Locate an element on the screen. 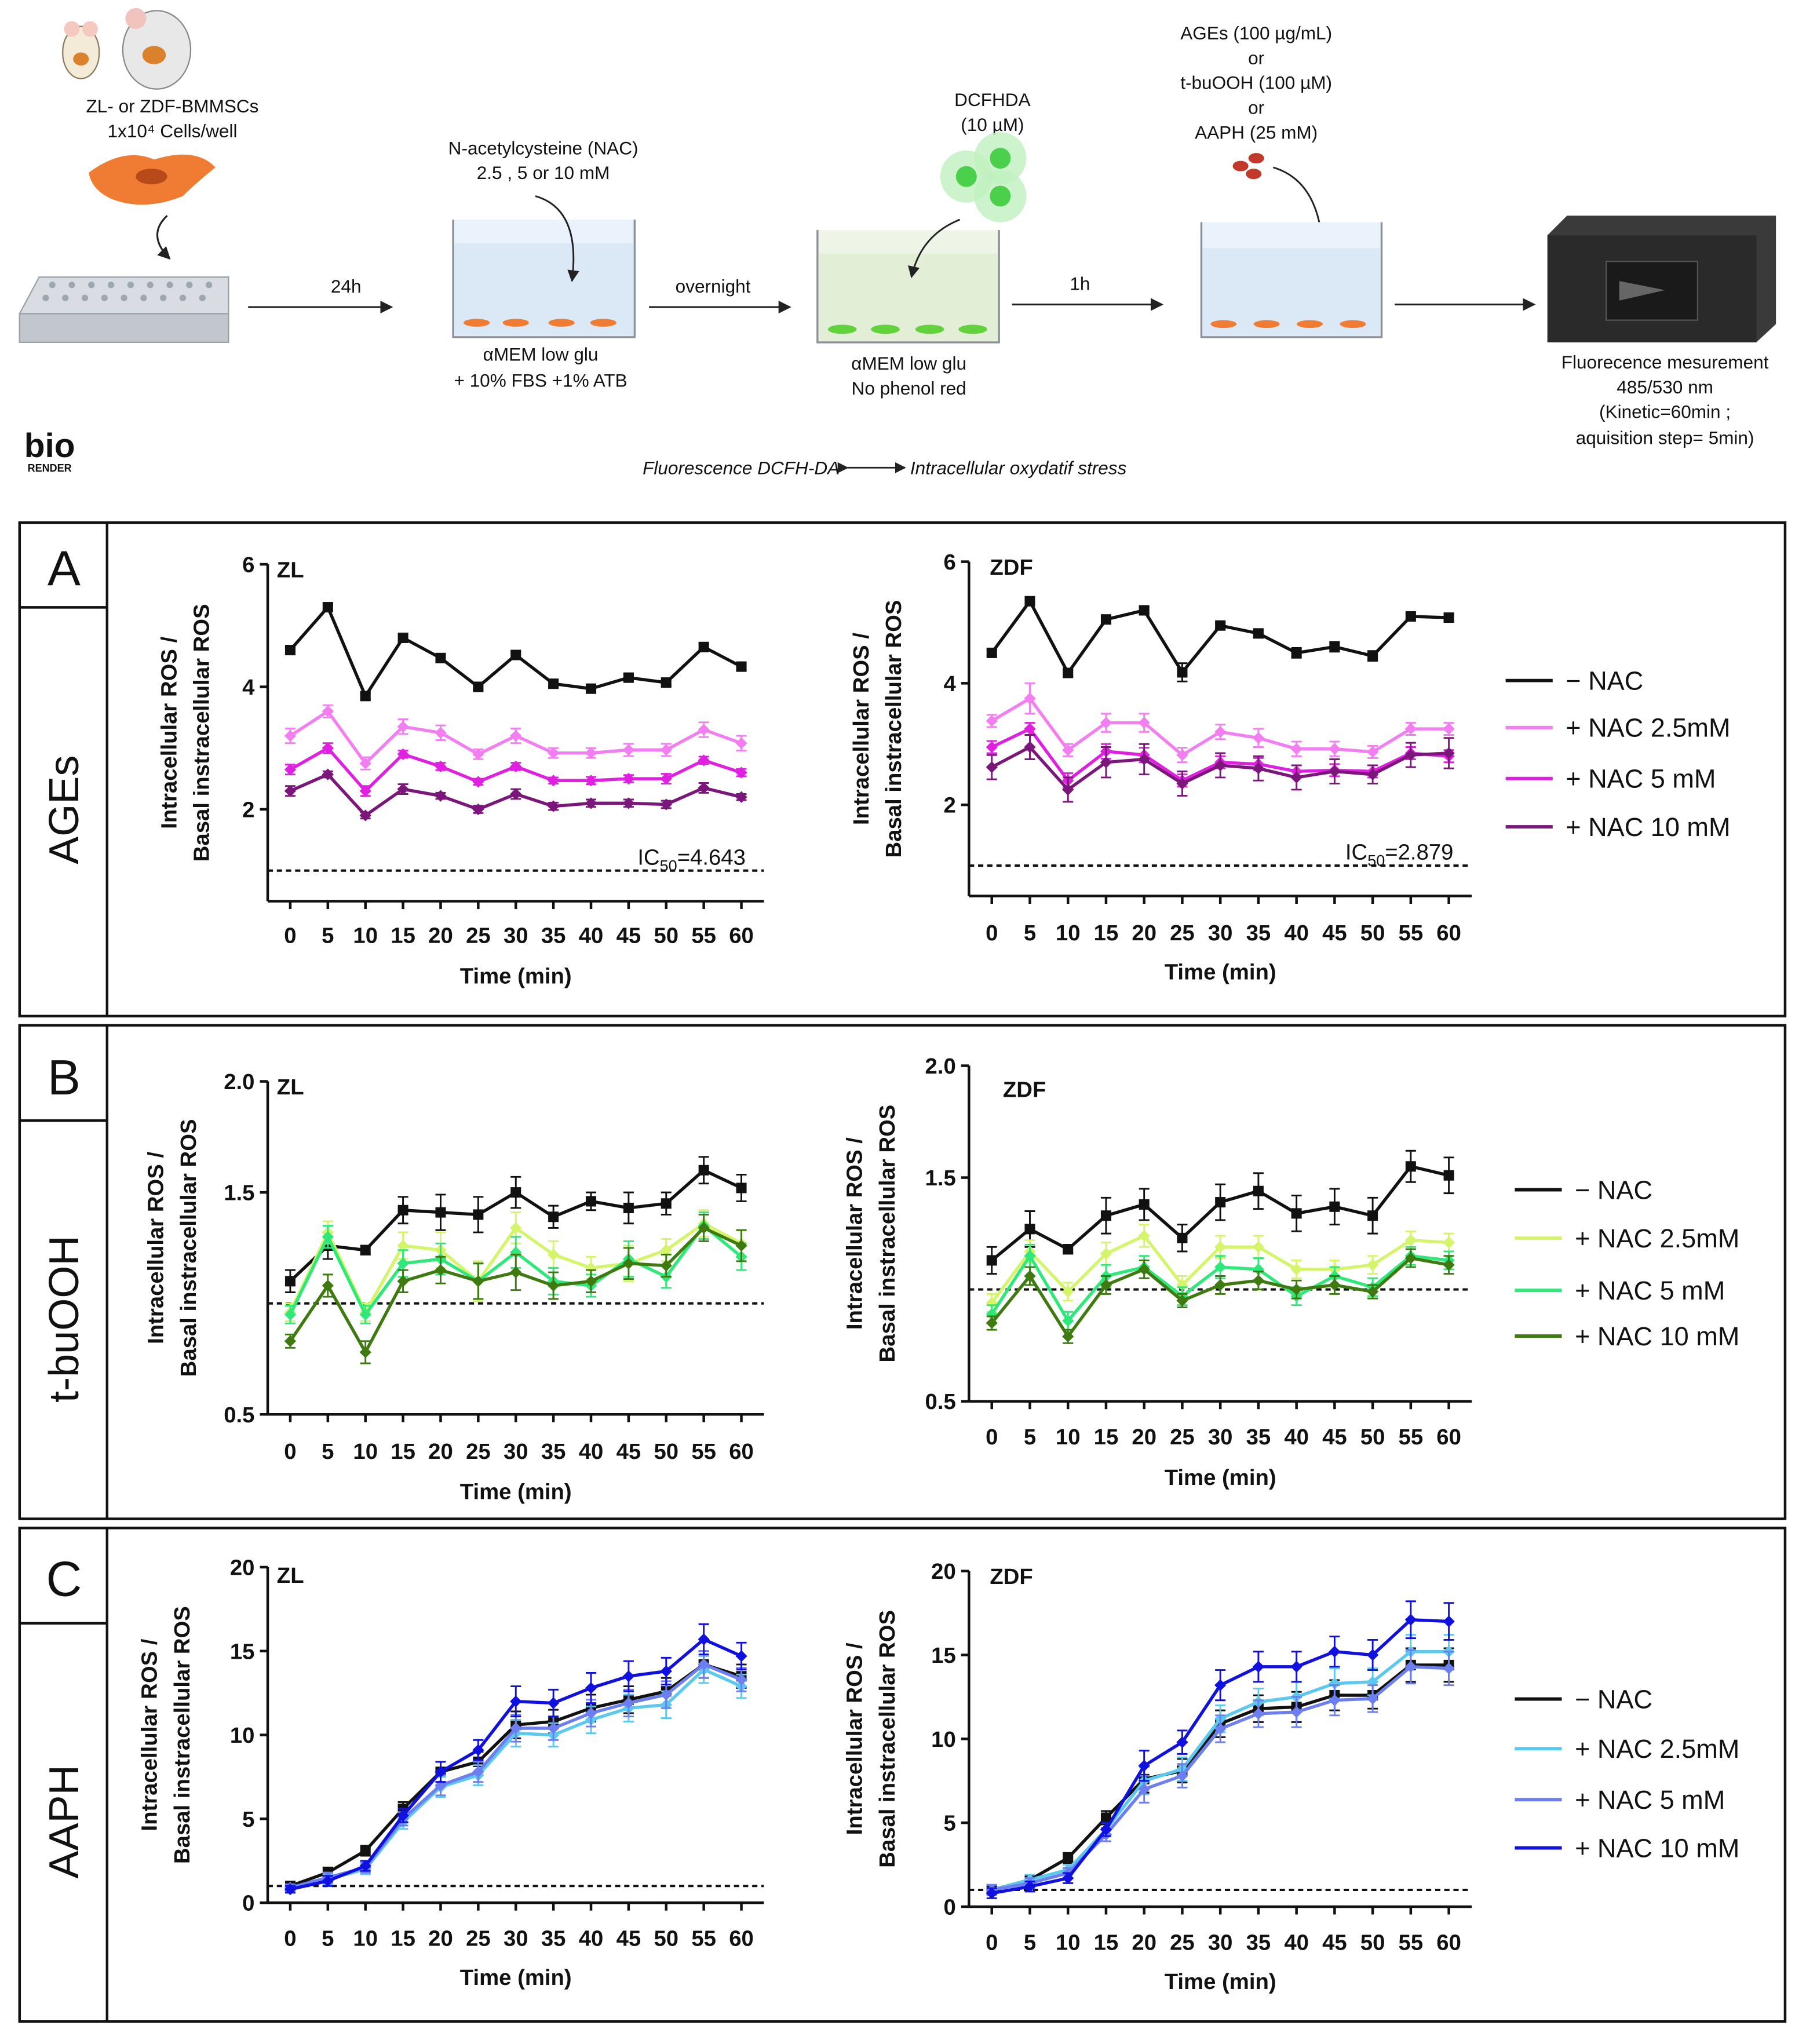  medium-text: αMEM low glu is located at coordinates (541, 354).